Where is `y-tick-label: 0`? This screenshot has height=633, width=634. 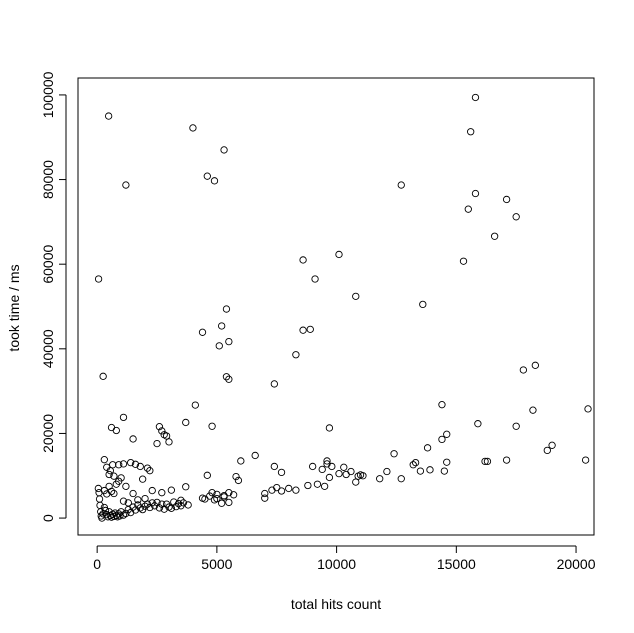 y-tick-label: 0 is located at coordinates (48, 518).